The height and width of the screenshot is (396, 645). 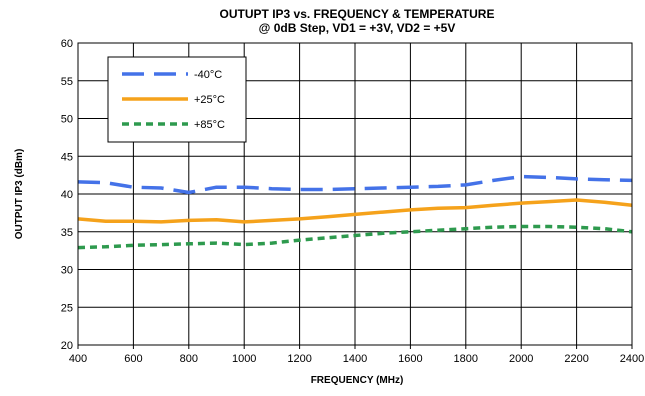 I want to click on x-tick-label: 2400, so click(x=632, y=359).